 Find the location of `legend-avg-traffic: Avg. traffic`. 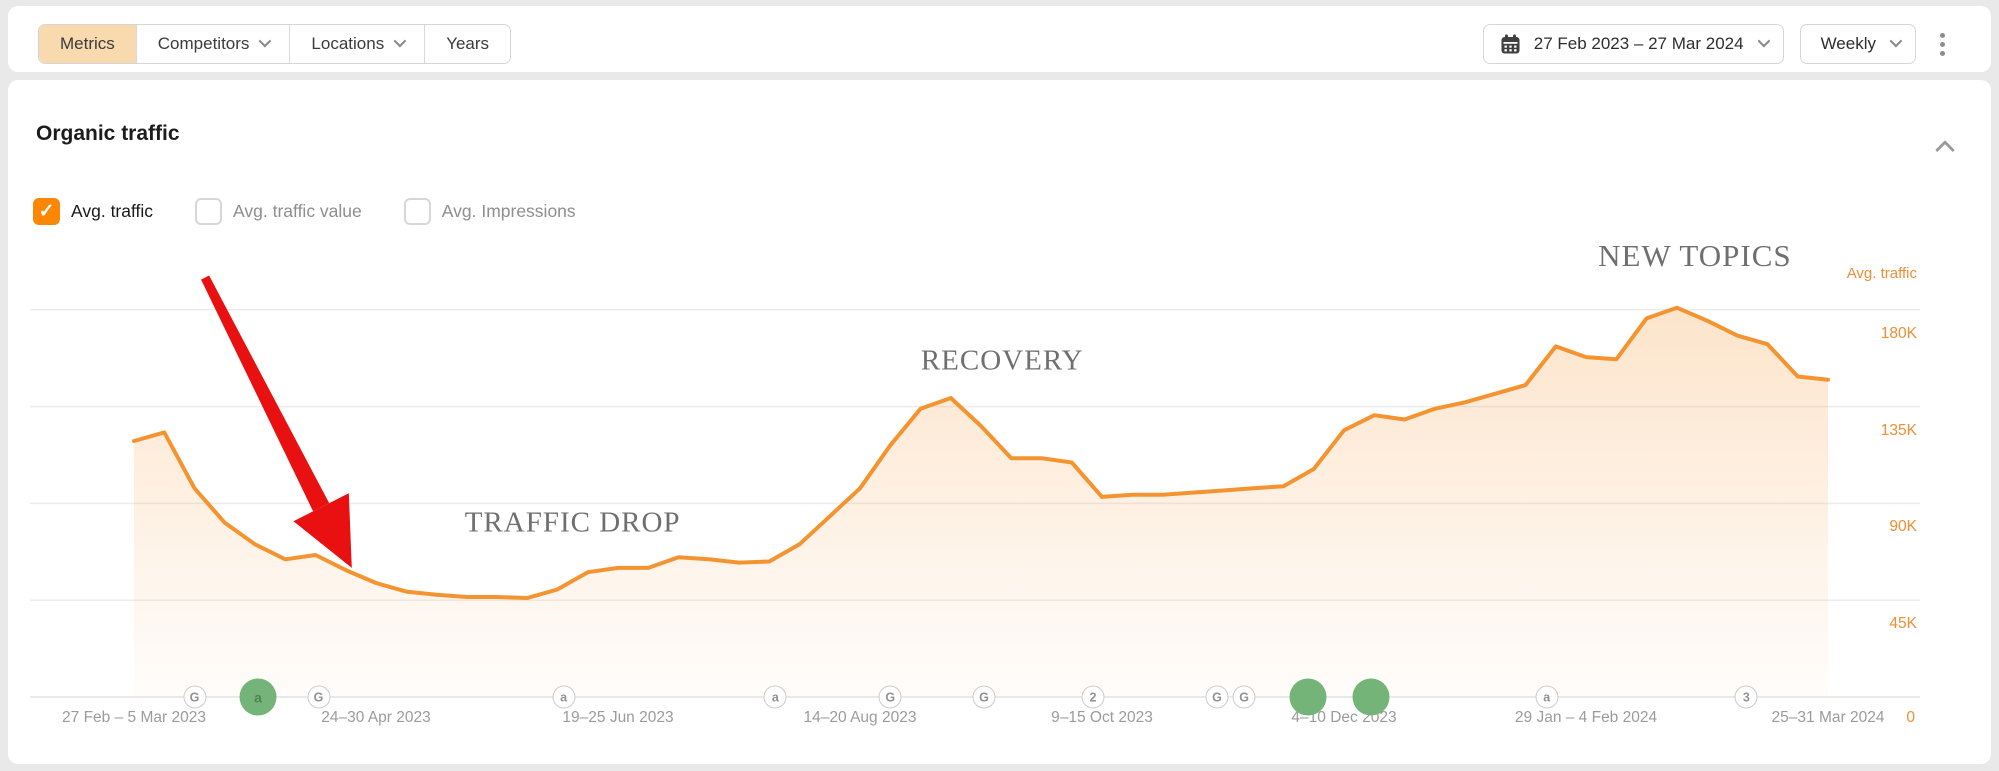

legend-avg-traffic: Avg. traffic is located at coordinates (1881, 273).